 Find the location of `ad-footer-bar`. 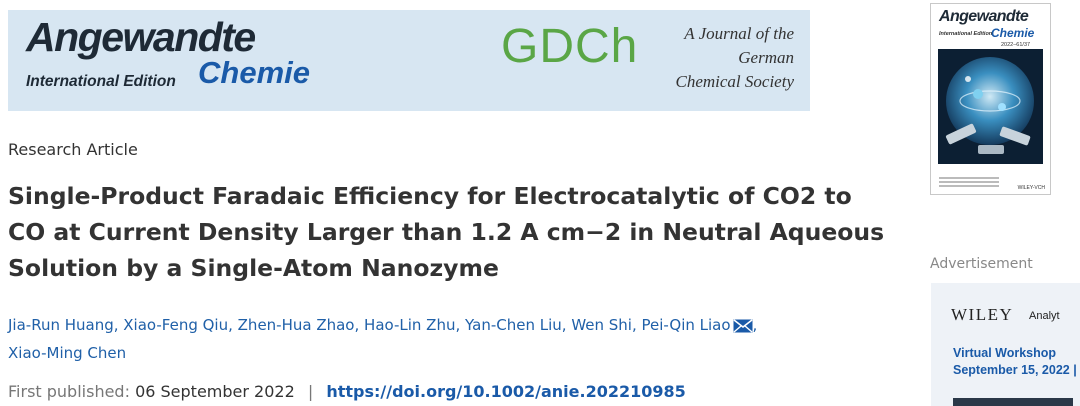

ad-footer-bar is located at coordinates (1013, 402).